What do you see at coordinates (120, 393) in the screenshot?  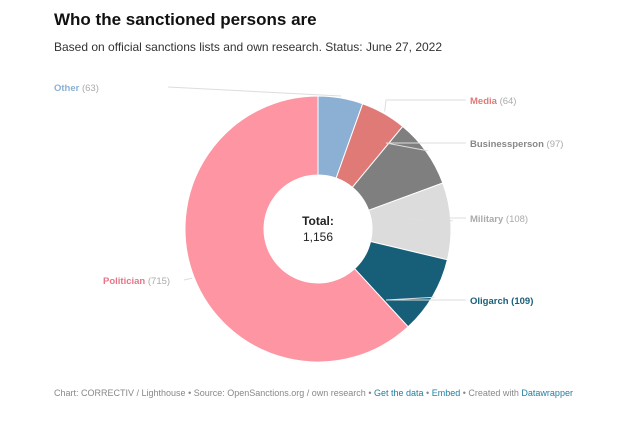 I see `footer-credit: Chart: CORRECTIV / Lighthouse` at bounding box center [120, 393].